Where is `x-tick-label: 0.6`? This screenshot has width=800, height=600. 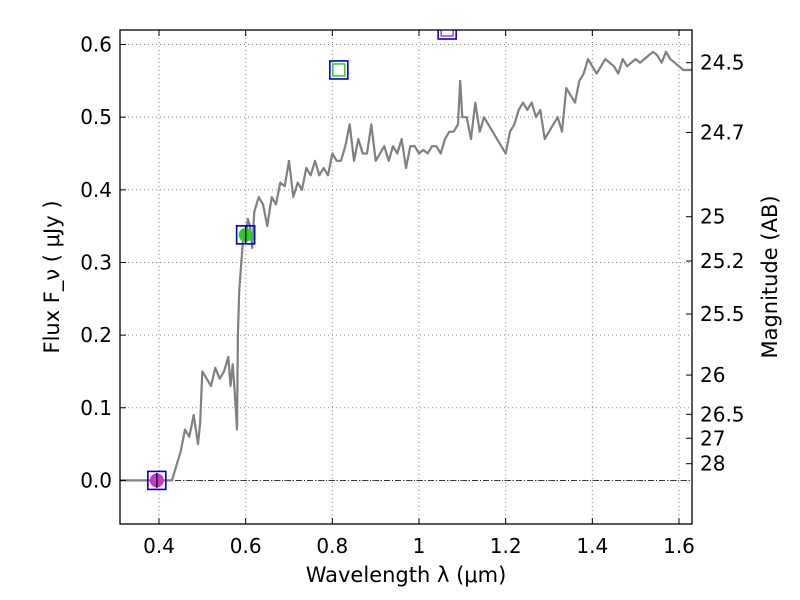 x-tick-label: 0.6 is located at coordinates (246, 546).